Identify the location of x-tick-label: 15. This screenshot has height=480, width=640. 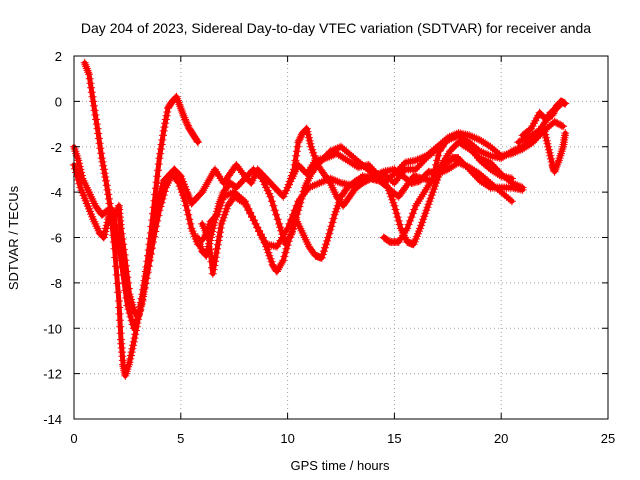
(394, 438).